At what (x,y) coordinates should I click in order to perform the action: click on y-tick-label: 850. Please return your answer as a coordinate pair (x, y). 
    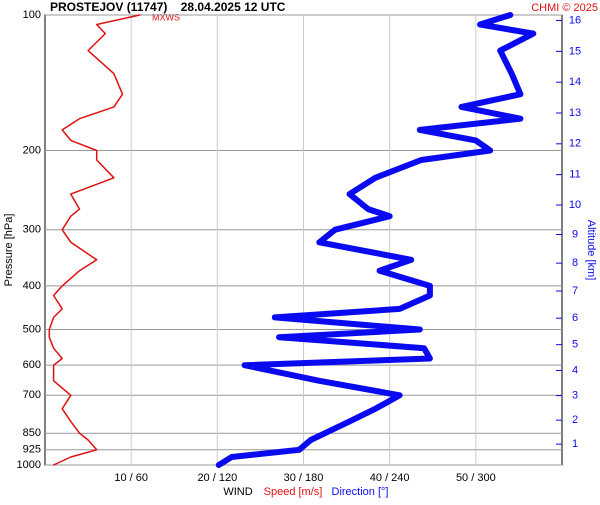
    Looking at the image, I should click on (32, 433).